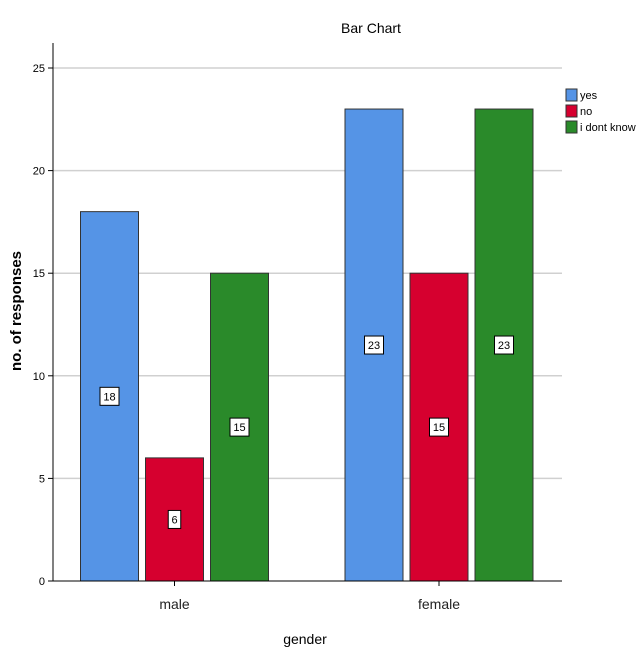  What do you see at coordinates (42, 479) in the screenshot?
I see `y-tick-label: 5` at bounding box center [42, 479].